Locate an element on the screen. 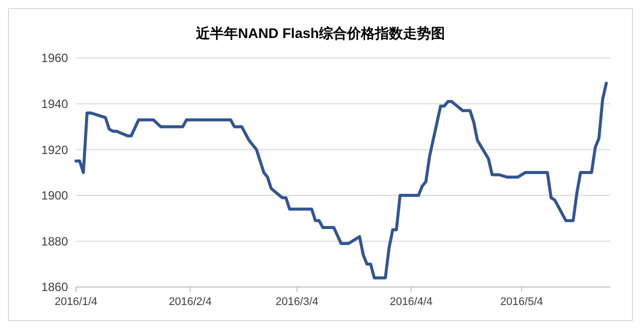  chart-title: 近半年NAND Flash综合价格指数走势图 is located at coordinates (320, 33).